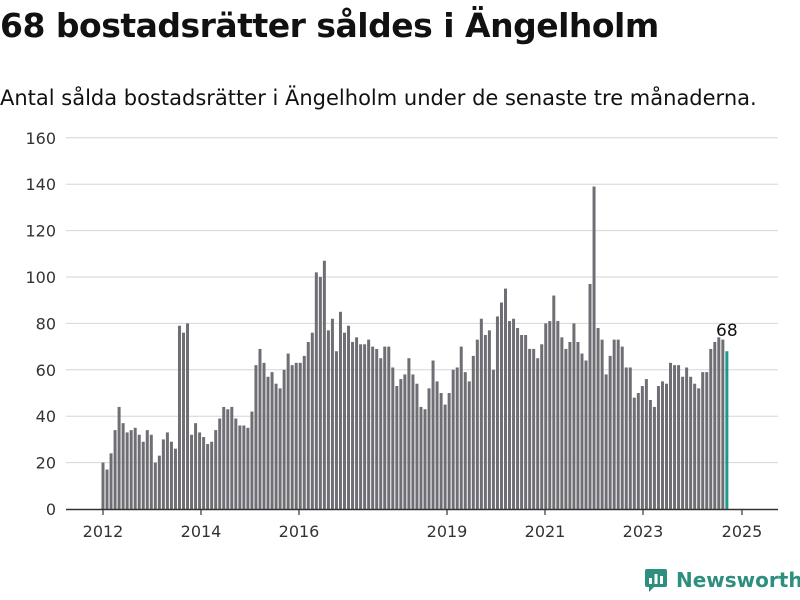  I want to click on brand-logo: Newsworthy, so click(722, 580).